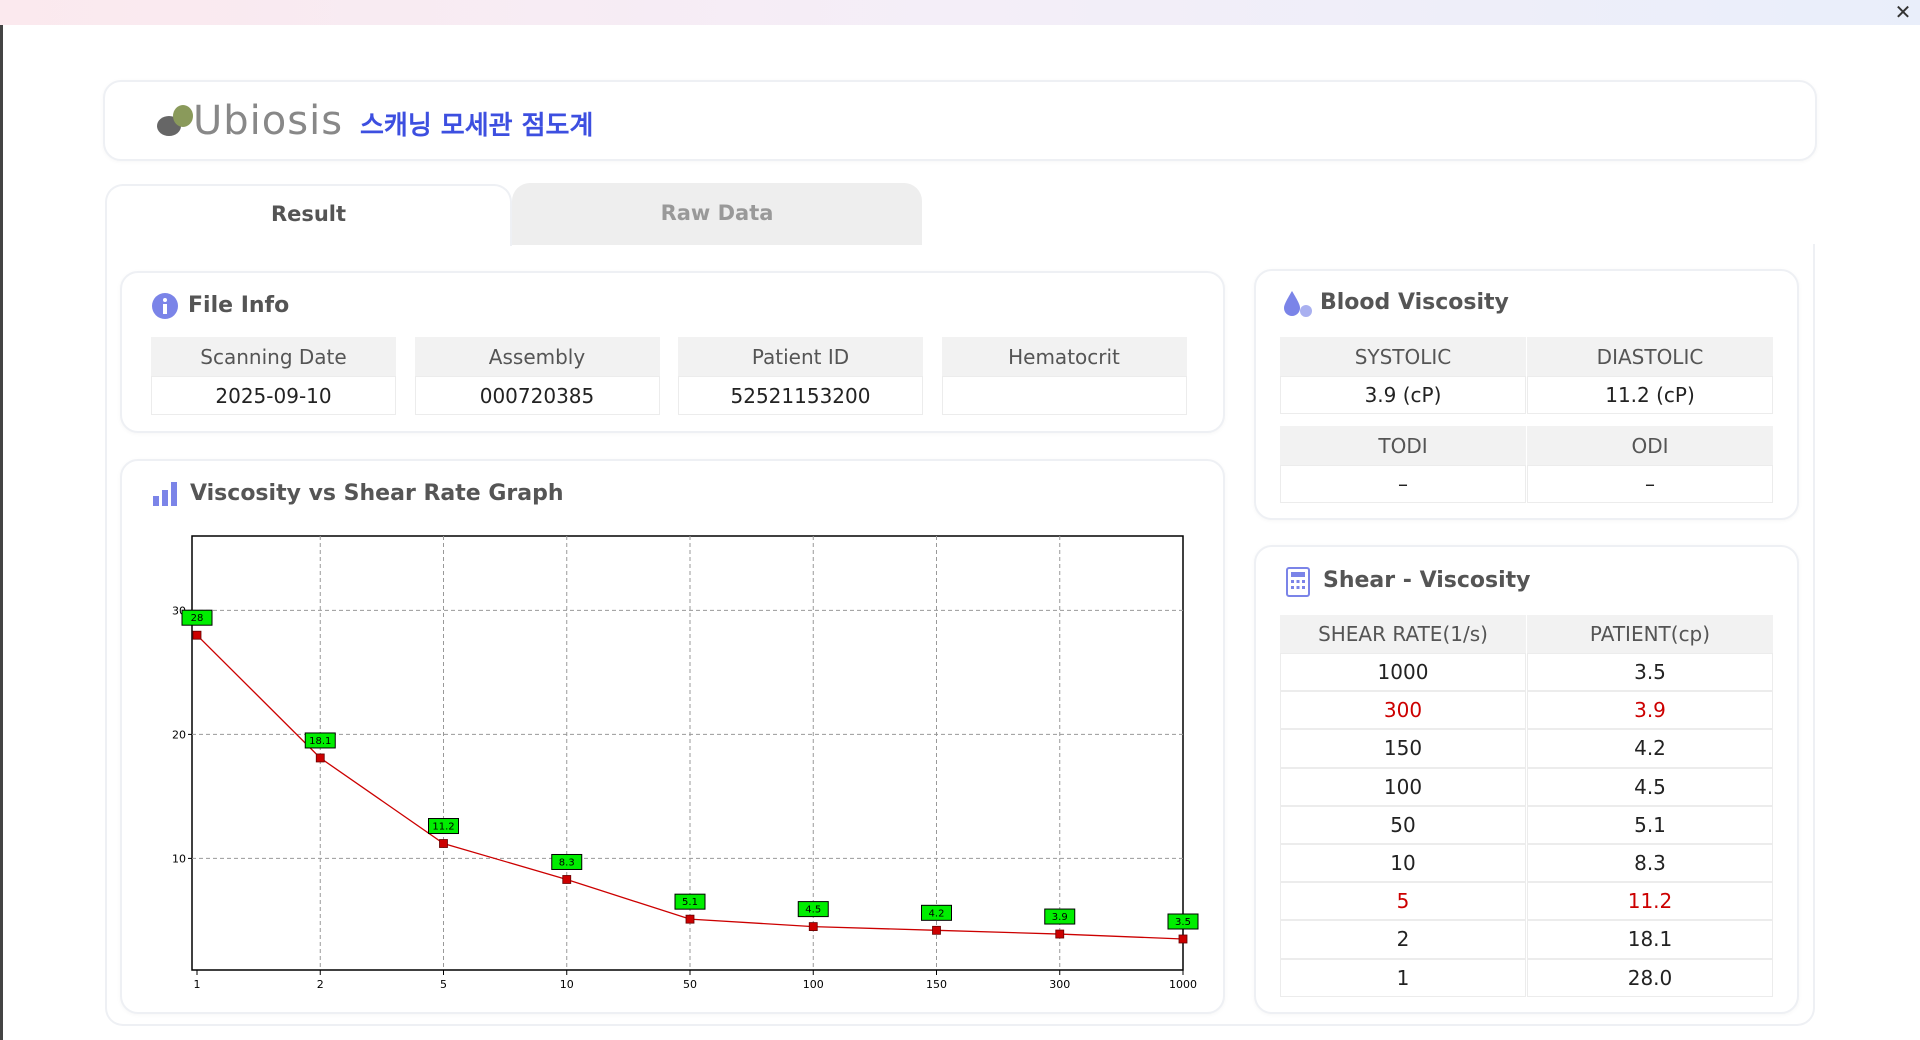 This screenshot has width=1920, height=1040. I want to click on logo-icon, so click(175, 120).